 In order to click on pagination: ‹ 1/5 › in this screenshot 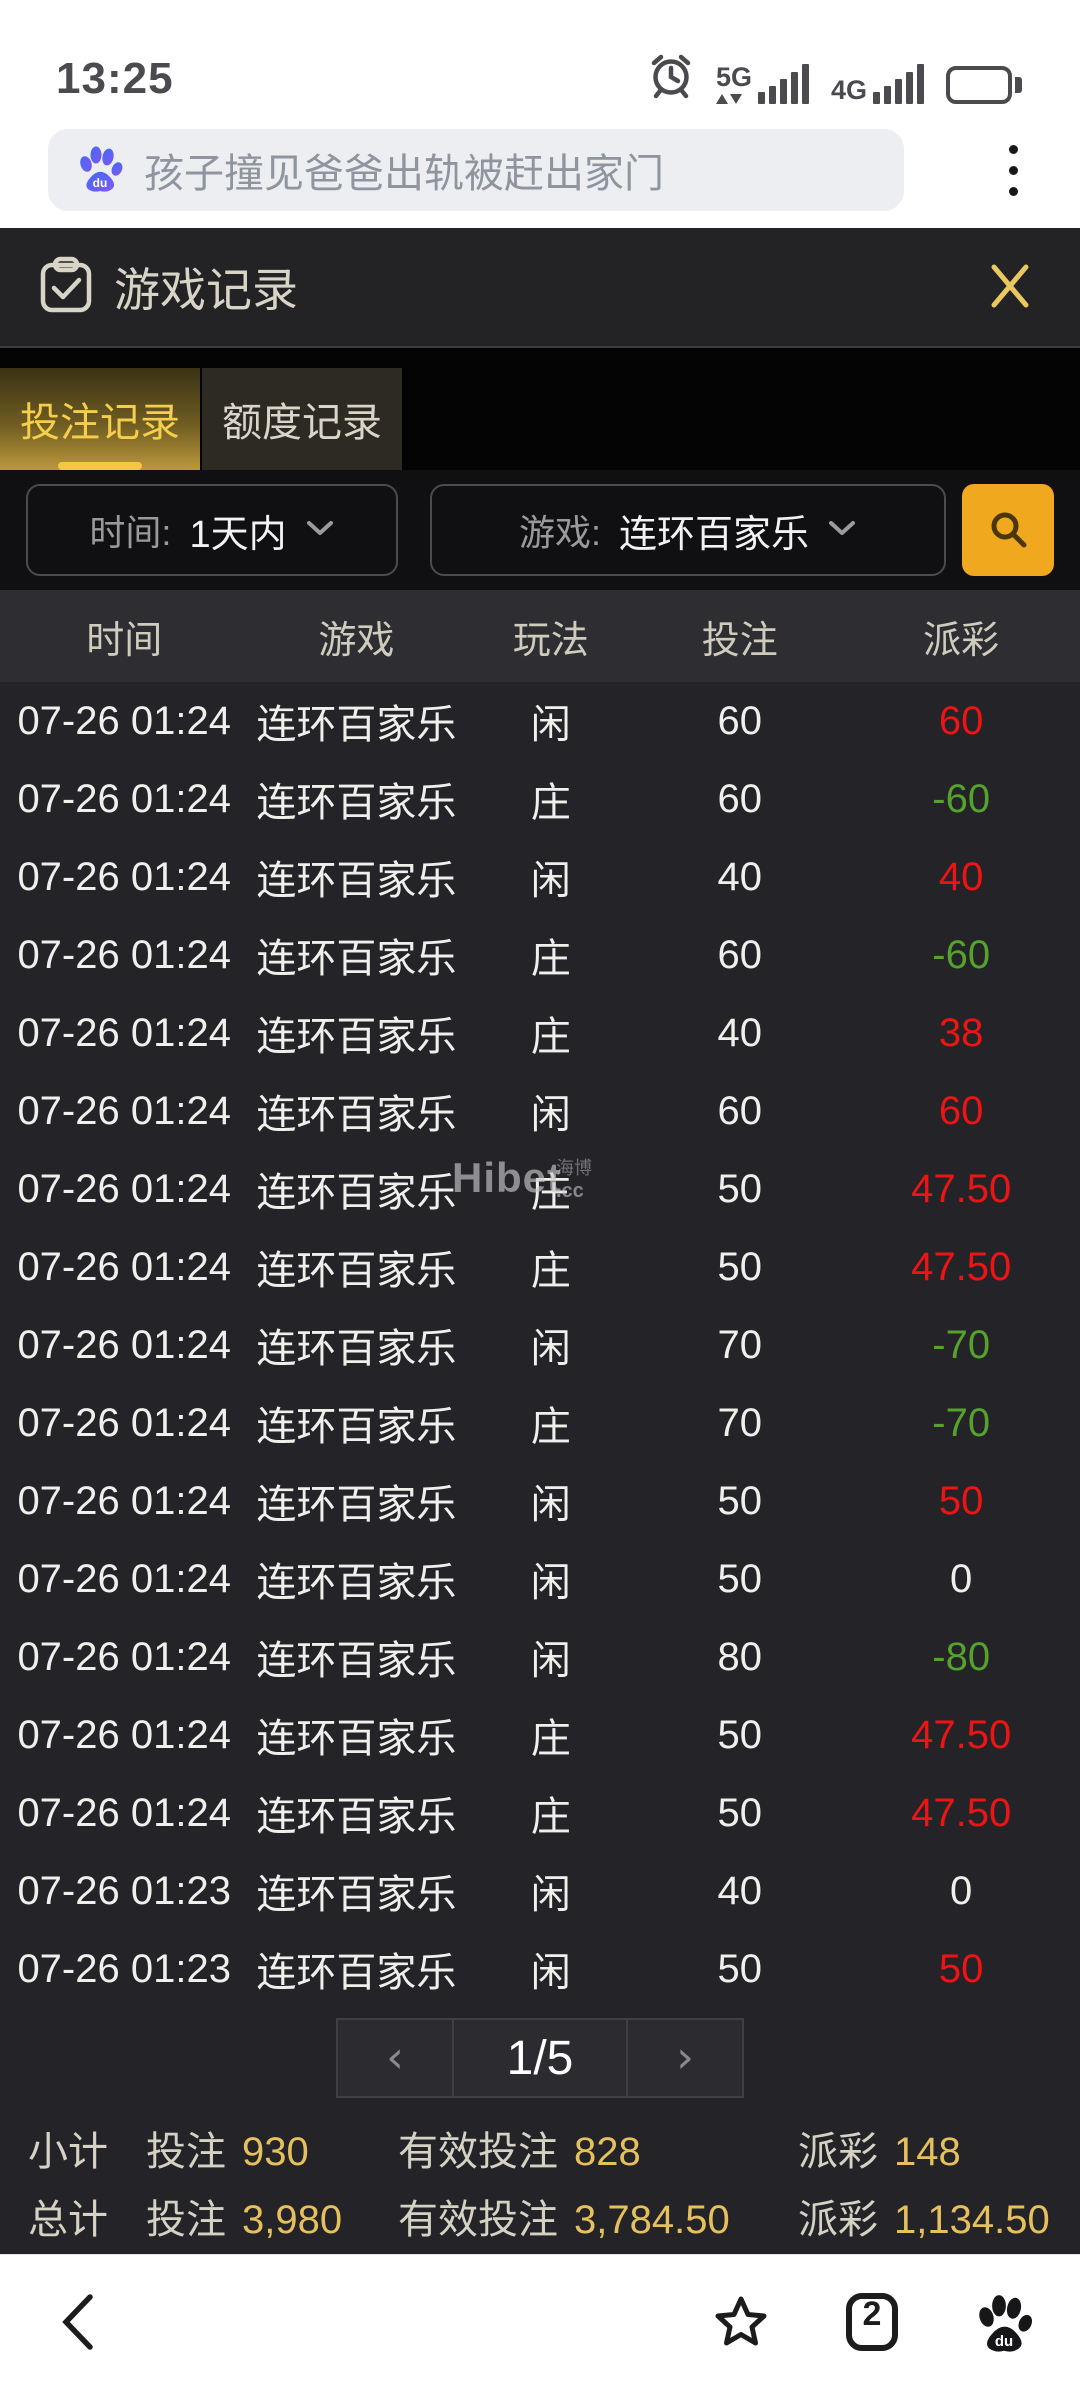, I will do `click(540, 2058)`.